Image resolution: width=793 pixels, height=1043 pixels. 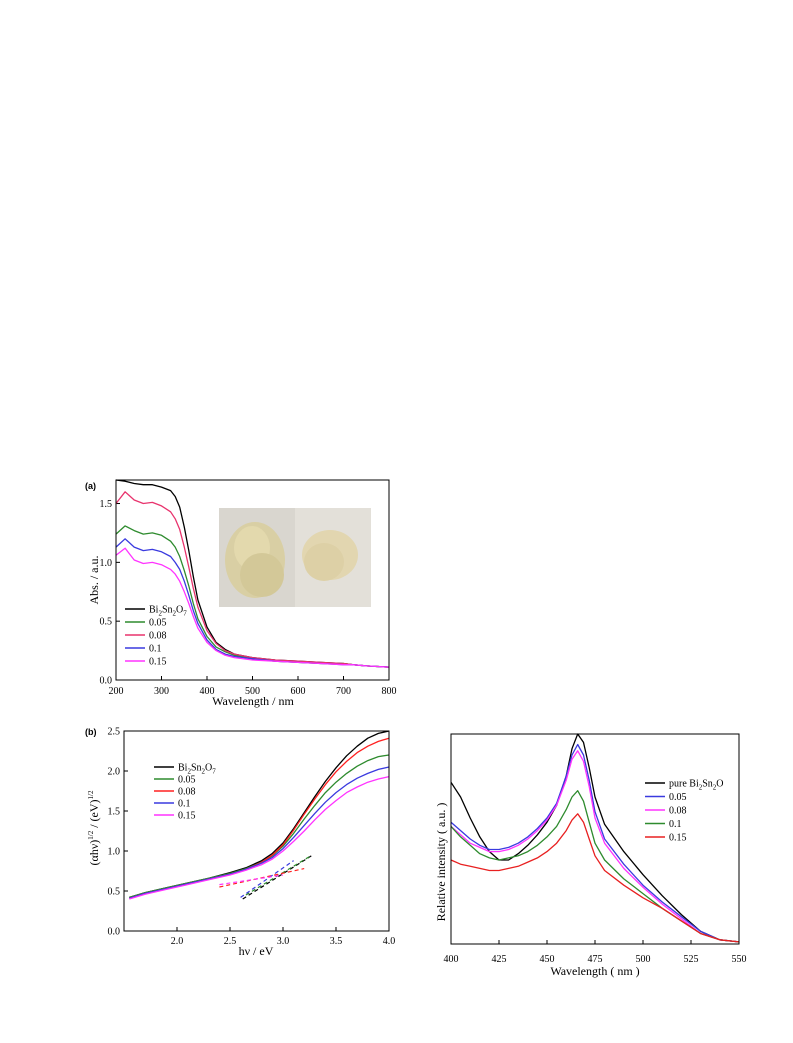 I want to click on x-tick-label: 450, so click(x=547, y=959).